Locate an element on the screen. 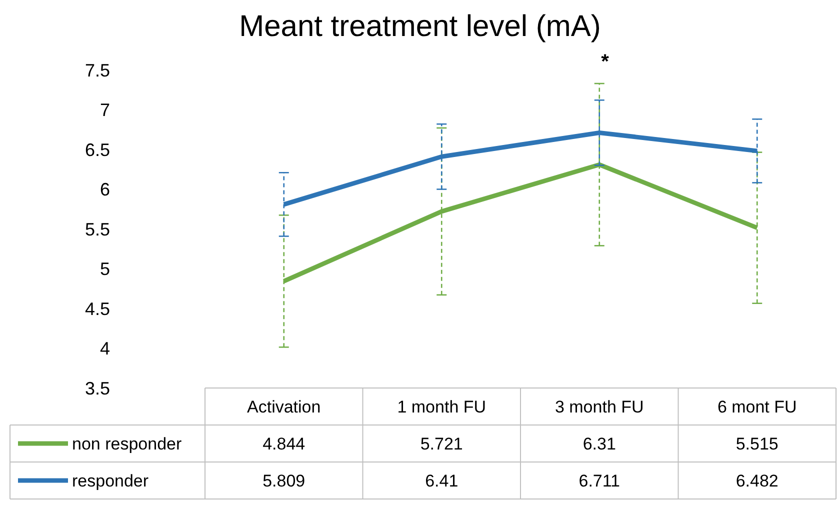  x-tick-label: Activation is located at coordinates (284, 406).